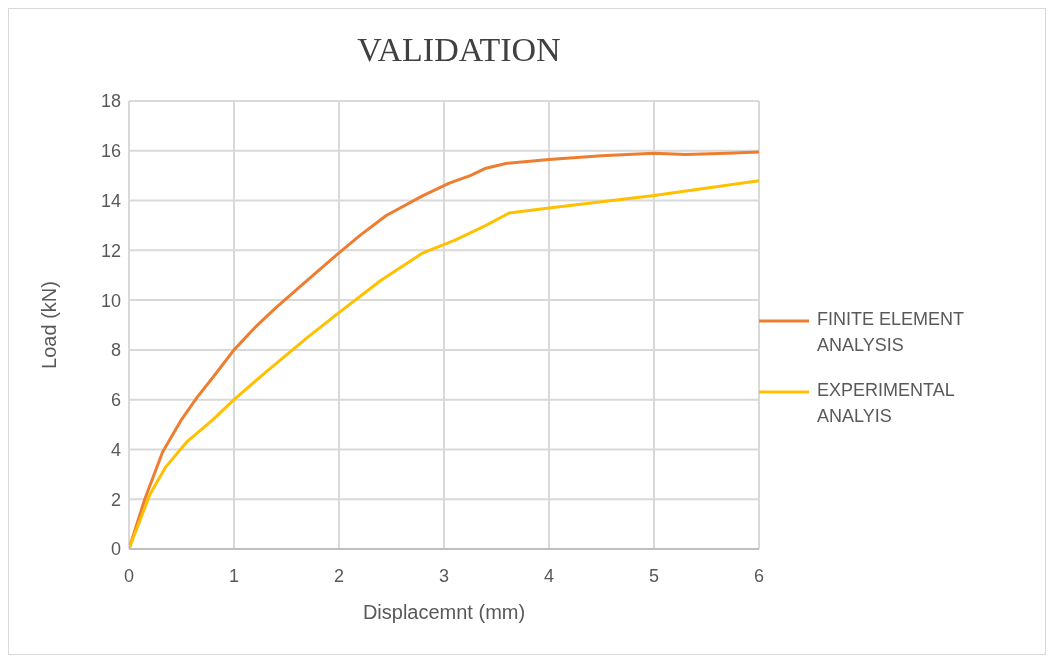 Image resolution: width=1052 pixels, height=661 pixels. What do you see at coordinates (549, 575) in the screenshot?
I see `x-tick-label: 4` at bounding box center [549, 575].